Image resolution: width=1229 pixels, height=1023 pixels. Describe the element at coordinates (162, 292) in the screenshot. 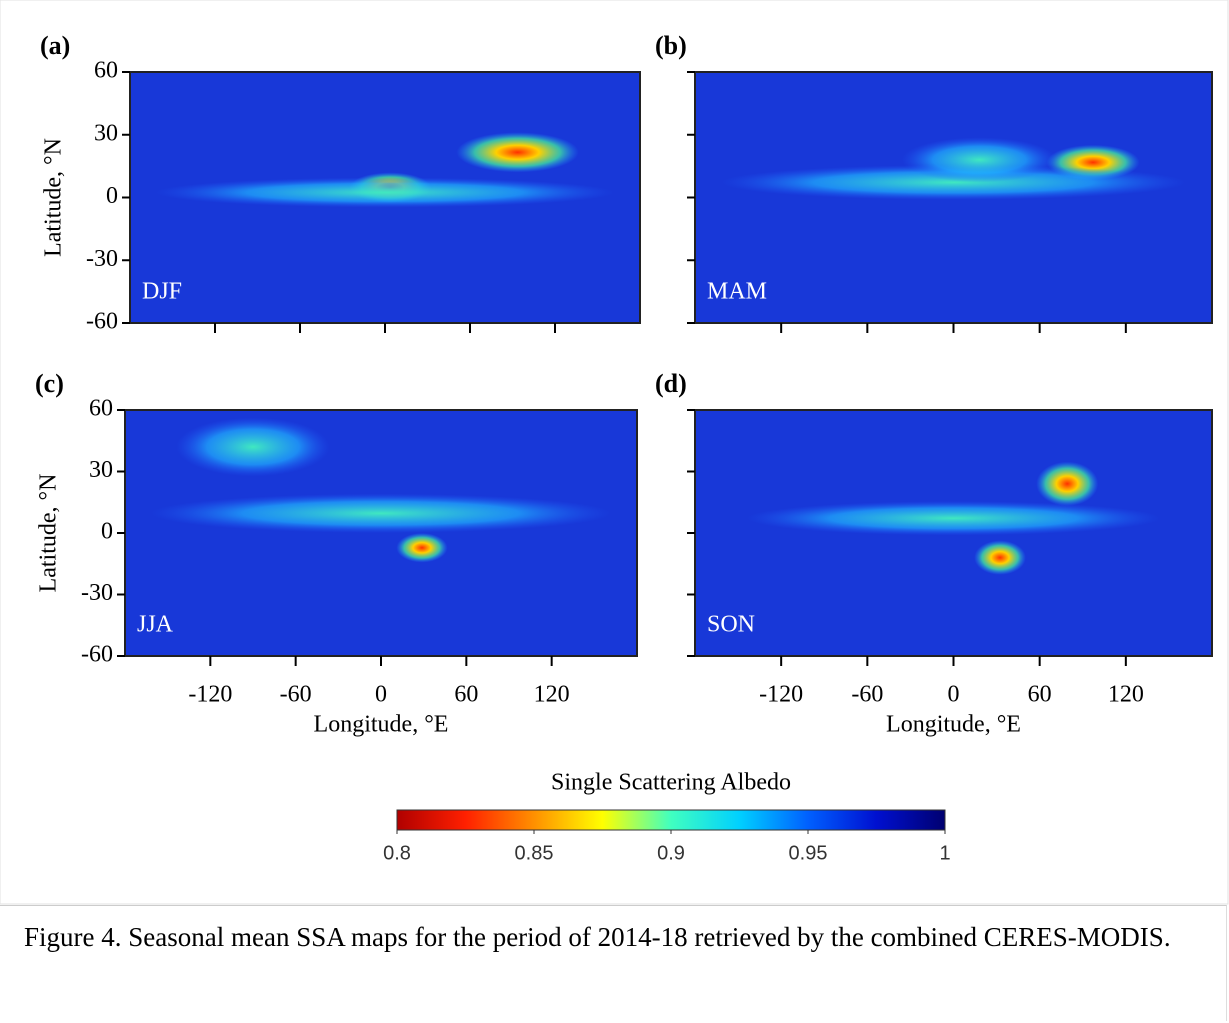

I see `season-label: DJF` at that location.